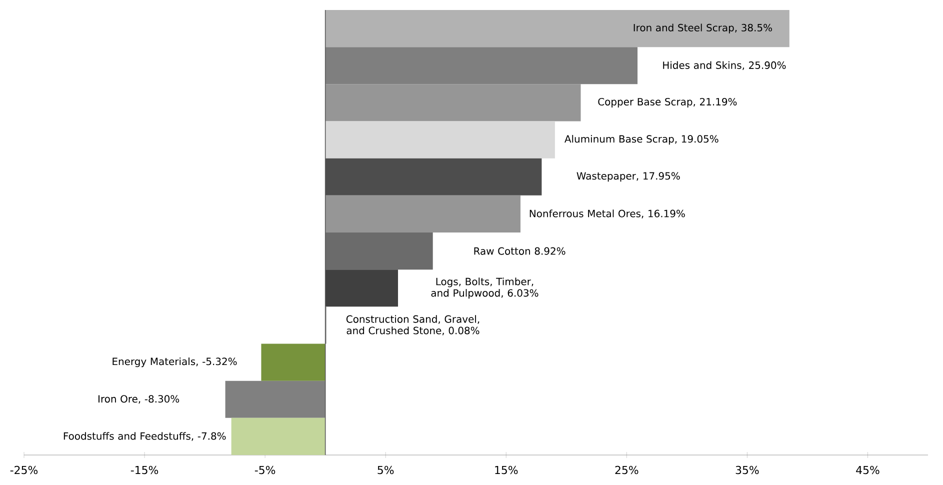 The width and height of the screenshot is (943, 485). What do you see at coordinates (144, 470) in the screenshot?
I see `x-tick-label: -15%` at bounding box center [144, 470].